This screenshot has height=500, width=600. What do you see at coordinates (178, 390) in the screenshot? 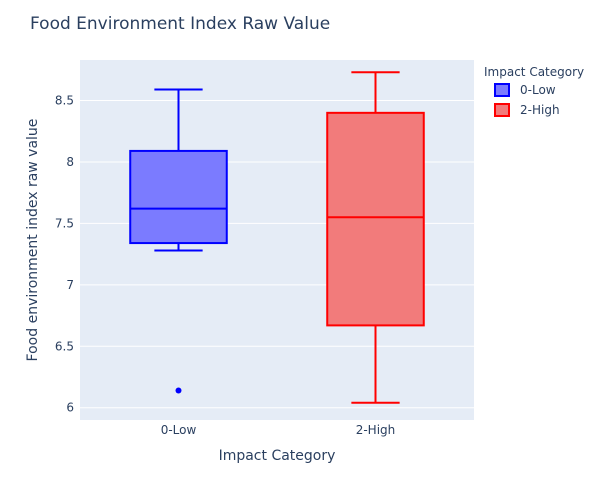
I see `outlier-point` at bounding box center [178, 390].